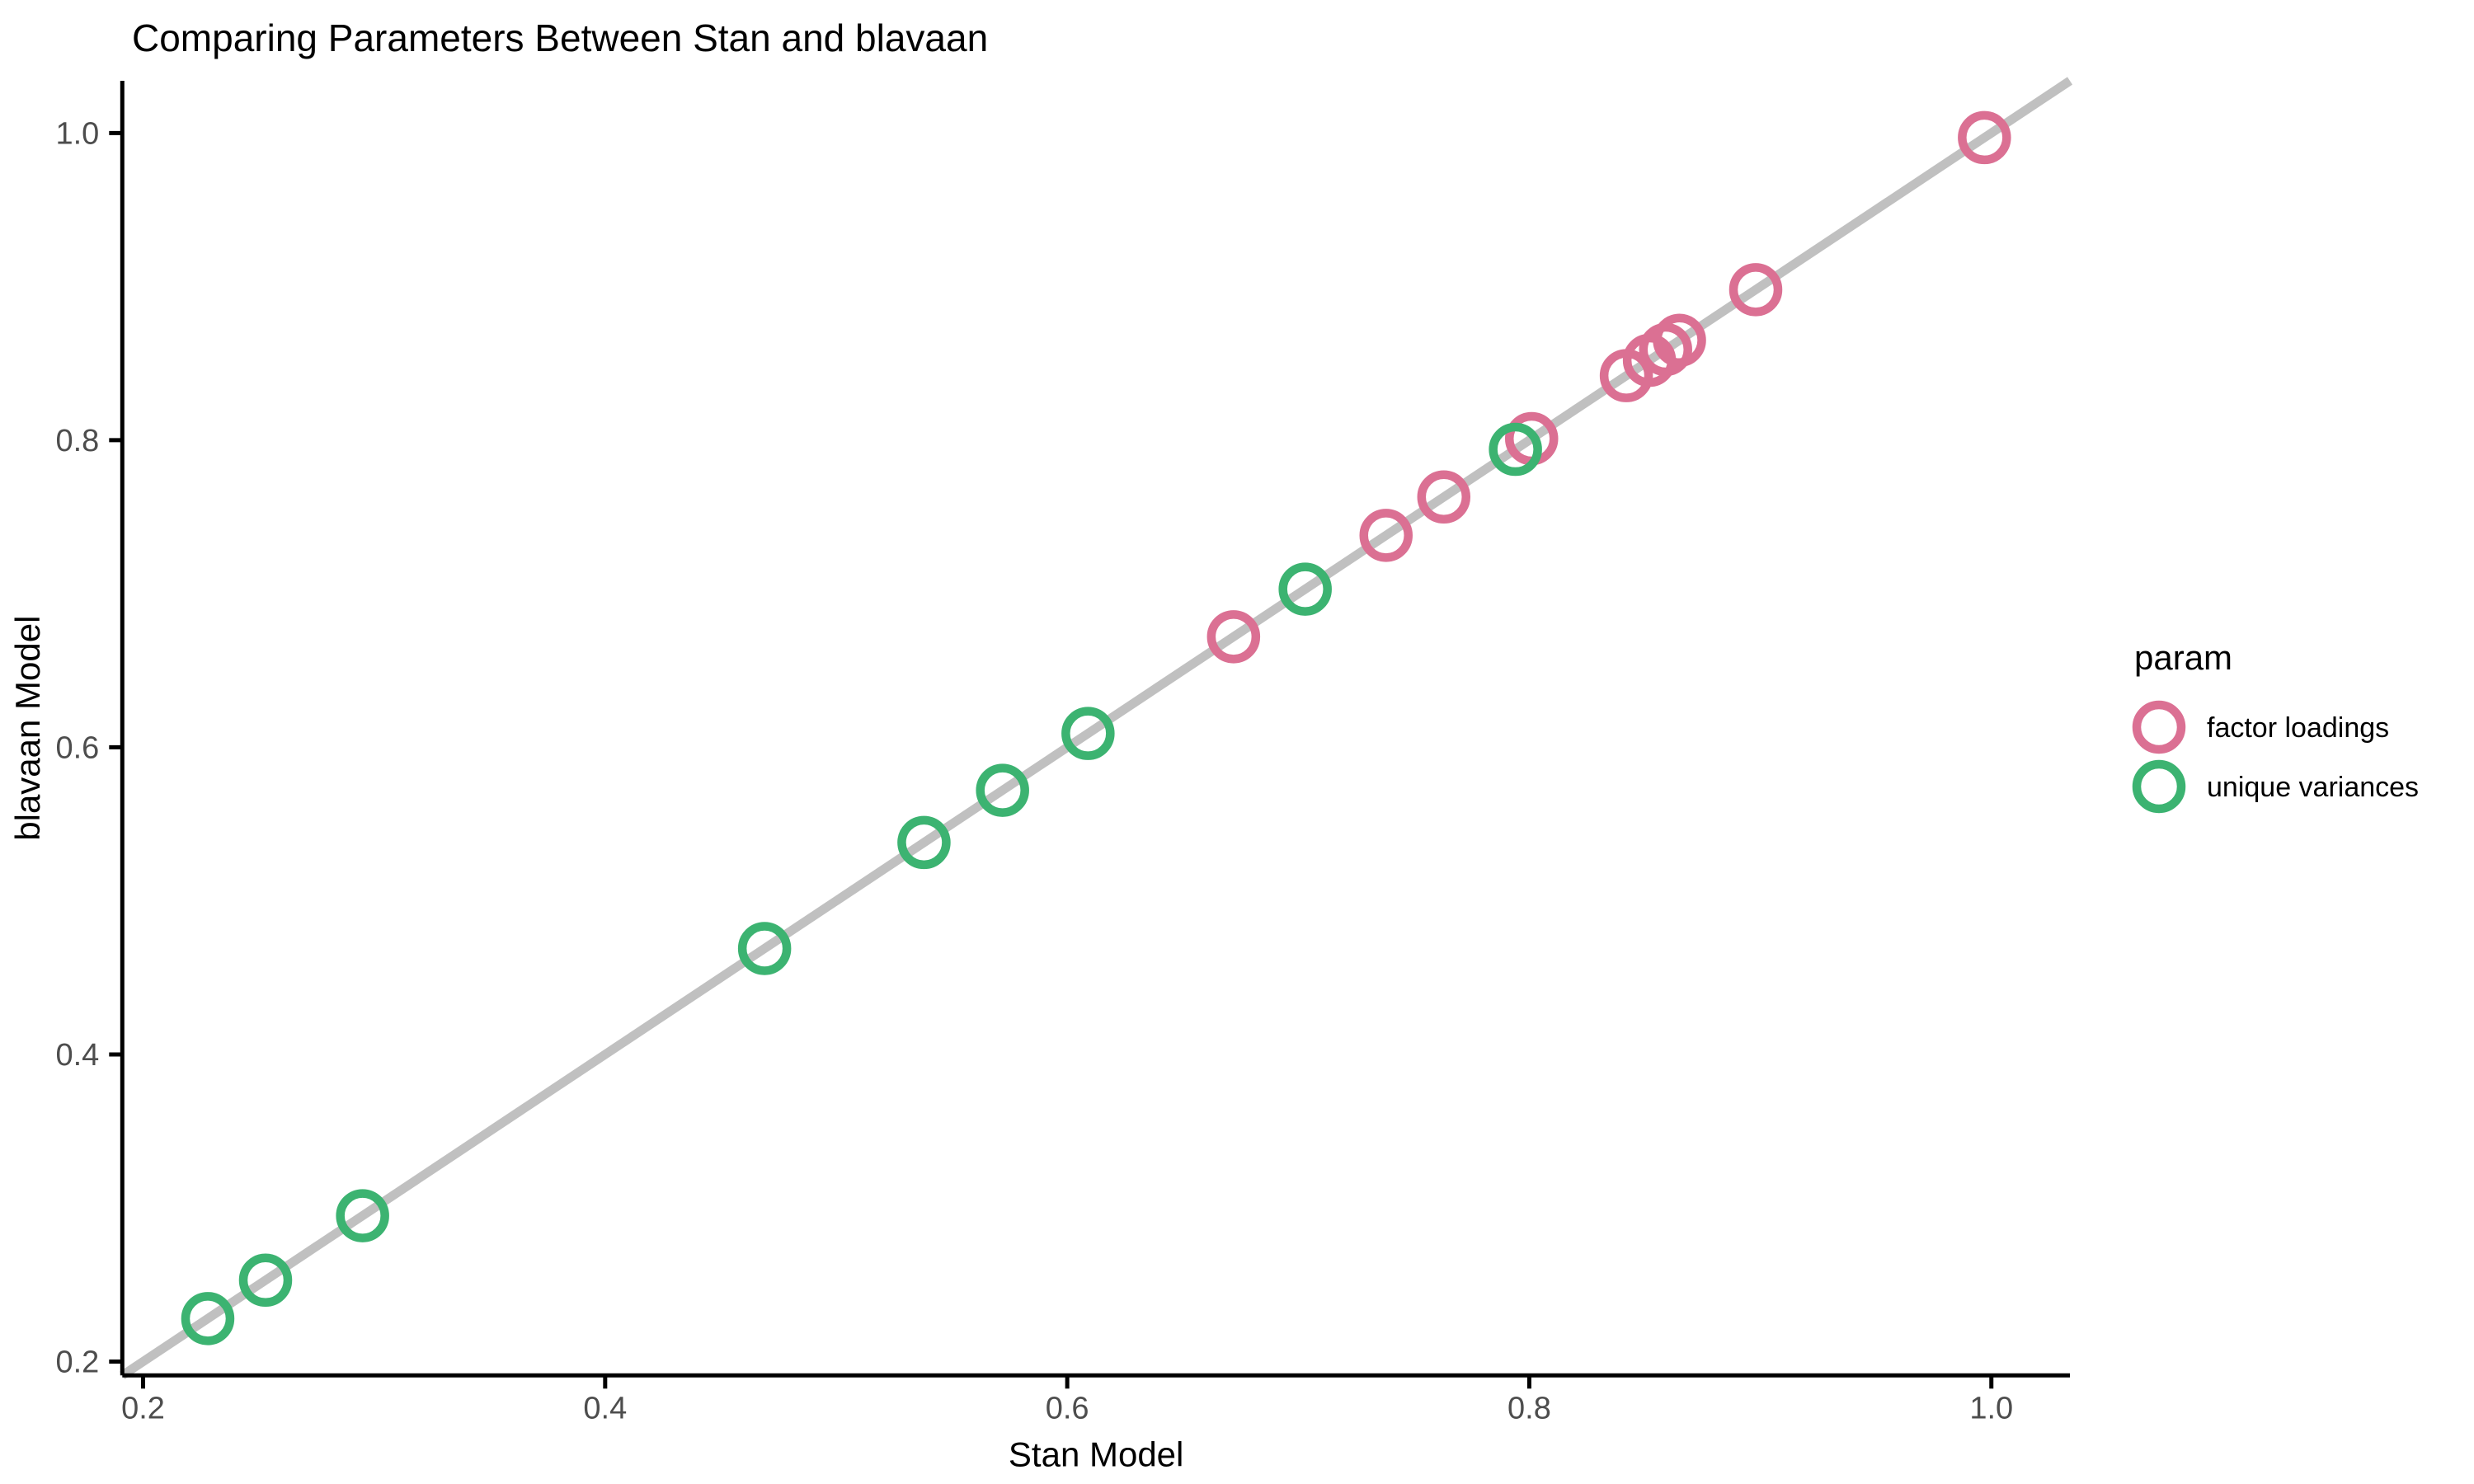  I want to click on legend: param factor loadings unique variances, so click(2275, 726).